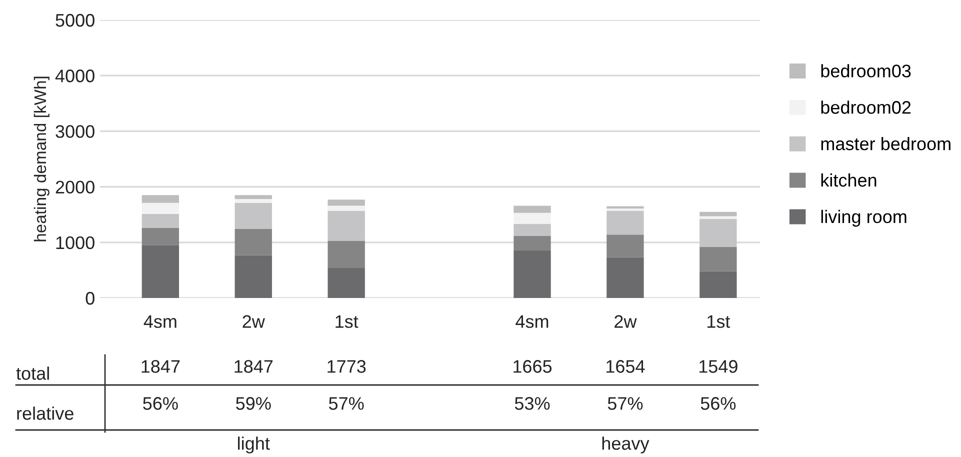 This screenshot has width=961, height=457. I want to click on text: light, so click(254, 445).